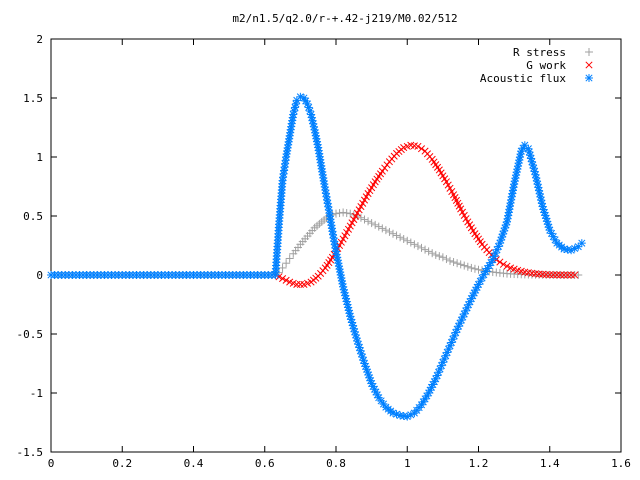 This screenshot has height=480, width=640. I want to click on y-tick-label: -1.5, so click(30, 452).